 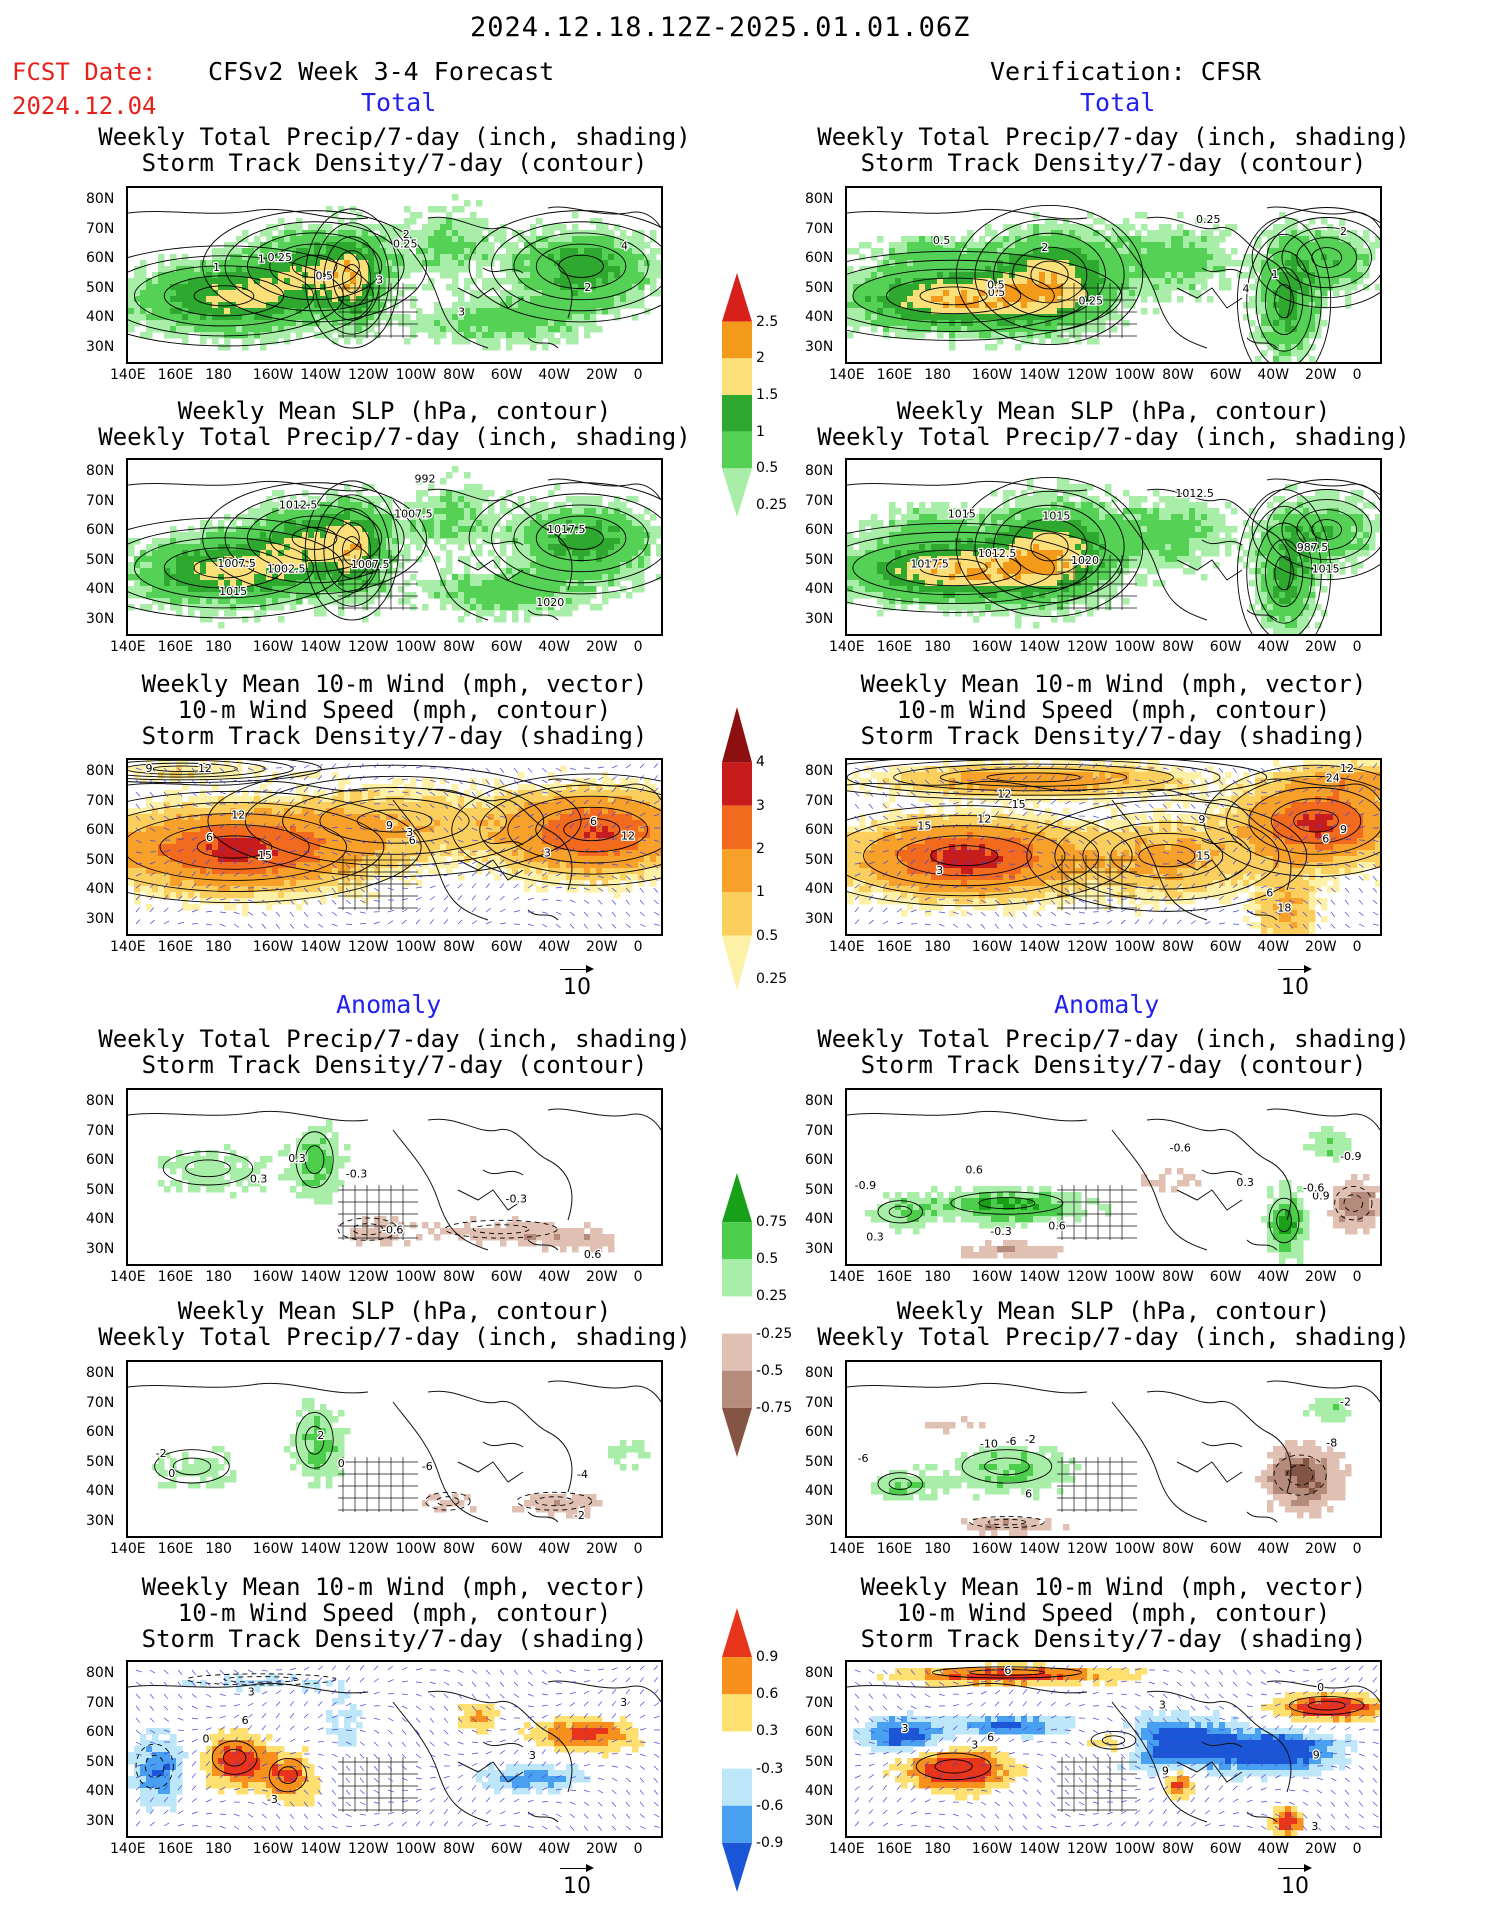 I want to click on colorbar-label: 0.5, so click(x=767, y=1259).